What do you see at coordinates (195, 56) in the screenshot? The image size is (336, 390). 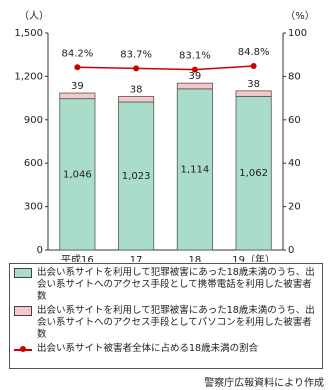 I see `value-label: 83.1%` at bounding box center [195, 56].